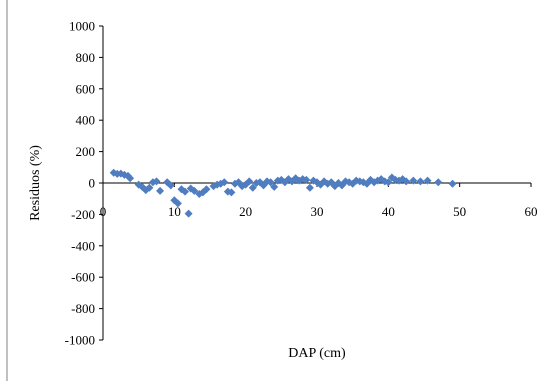 This screenshot has height=381, width=549. I want to click on y-tick-label: 800, so click(86, 57).